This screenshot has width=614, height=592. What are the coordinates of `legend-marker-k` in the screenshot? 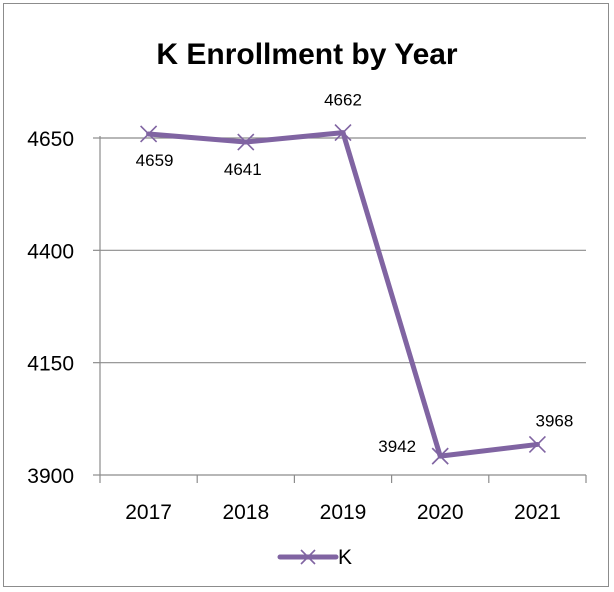 It's located at (308, 557).